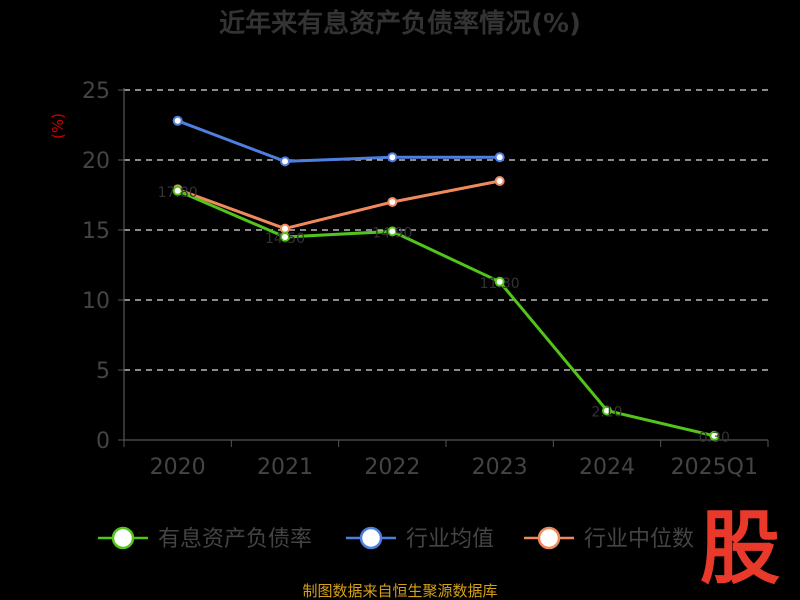 Image resolution: width=800 pixels, height=600 pixels. What do you see at coordinates (96, 91) in the screenshot?
I see `y-tick-label: 25` at bounding box center [96, 91].